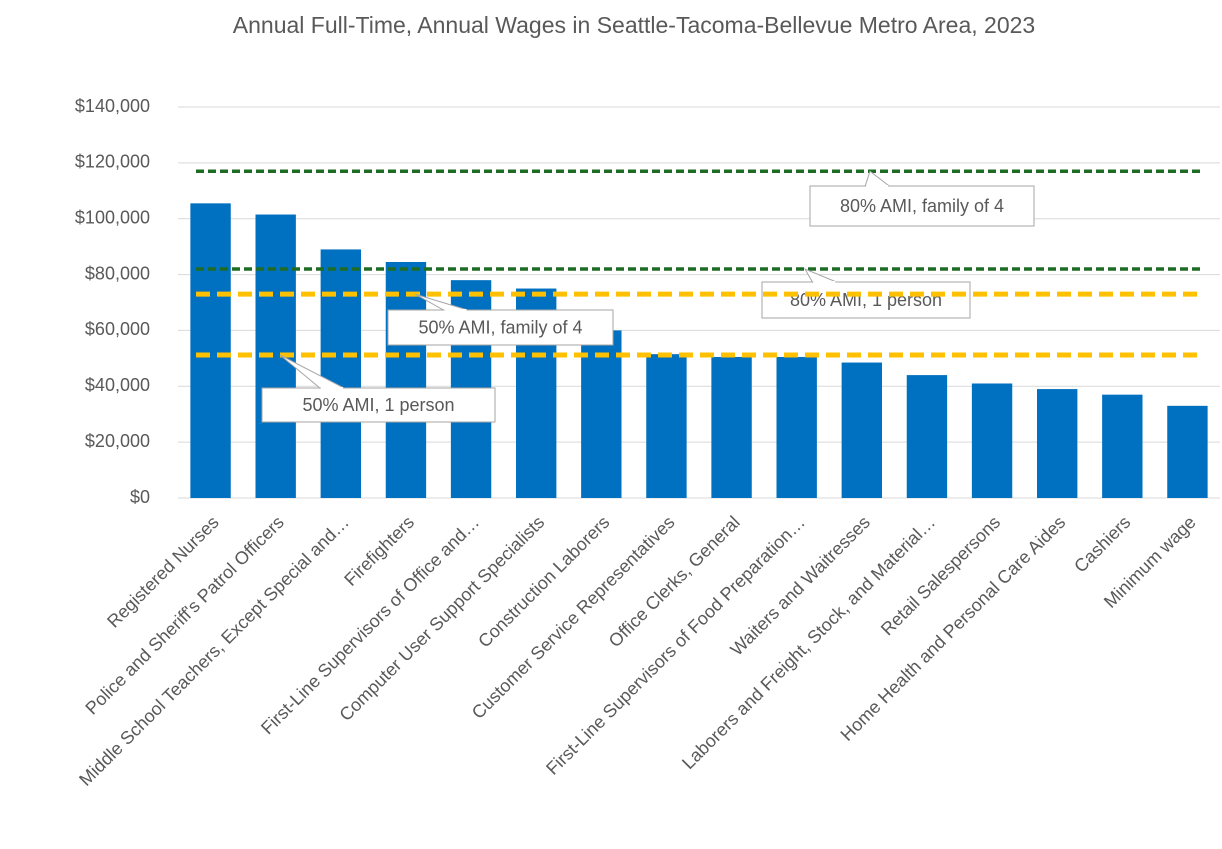 The height and width of the screenshot is (849, 1222). Describe the element at coordinates (140, 497) in the screenshot. I see `y-tick-label: $0` at that location.